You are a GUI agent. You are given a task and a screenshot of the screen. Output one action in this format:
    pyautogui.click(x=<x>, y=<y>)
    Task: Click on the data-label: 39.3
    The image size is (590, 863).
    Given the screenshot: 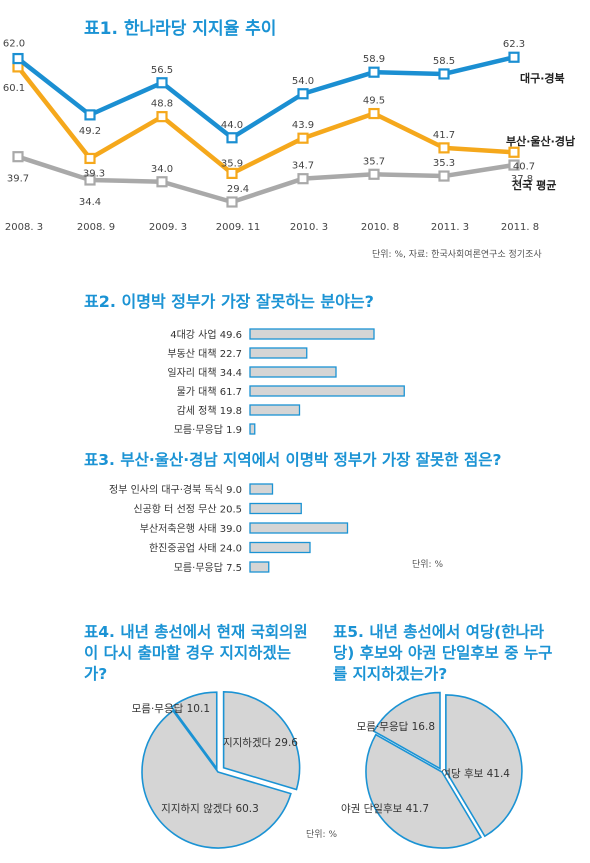 What is the action you would take?
    pyautogui.click(x=94, y=173)
    